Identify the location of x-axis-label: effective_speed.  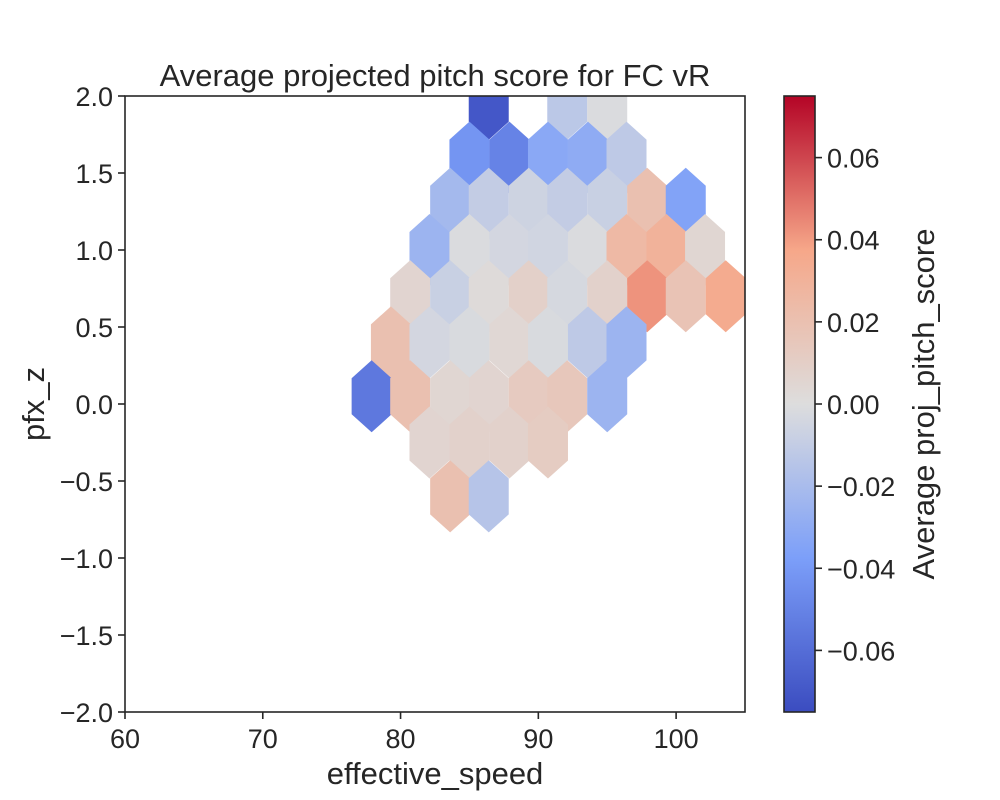
(435, 773).